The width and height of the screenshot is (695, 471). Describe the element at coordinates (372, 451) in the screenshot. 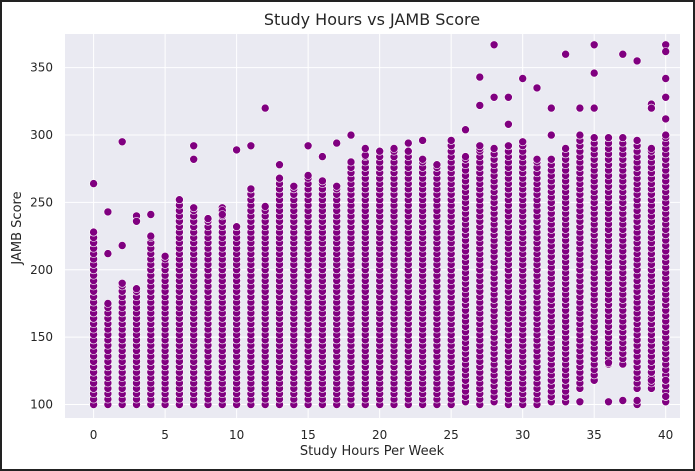

I see `x-axis-label: Study Hours Per Week` at that location.